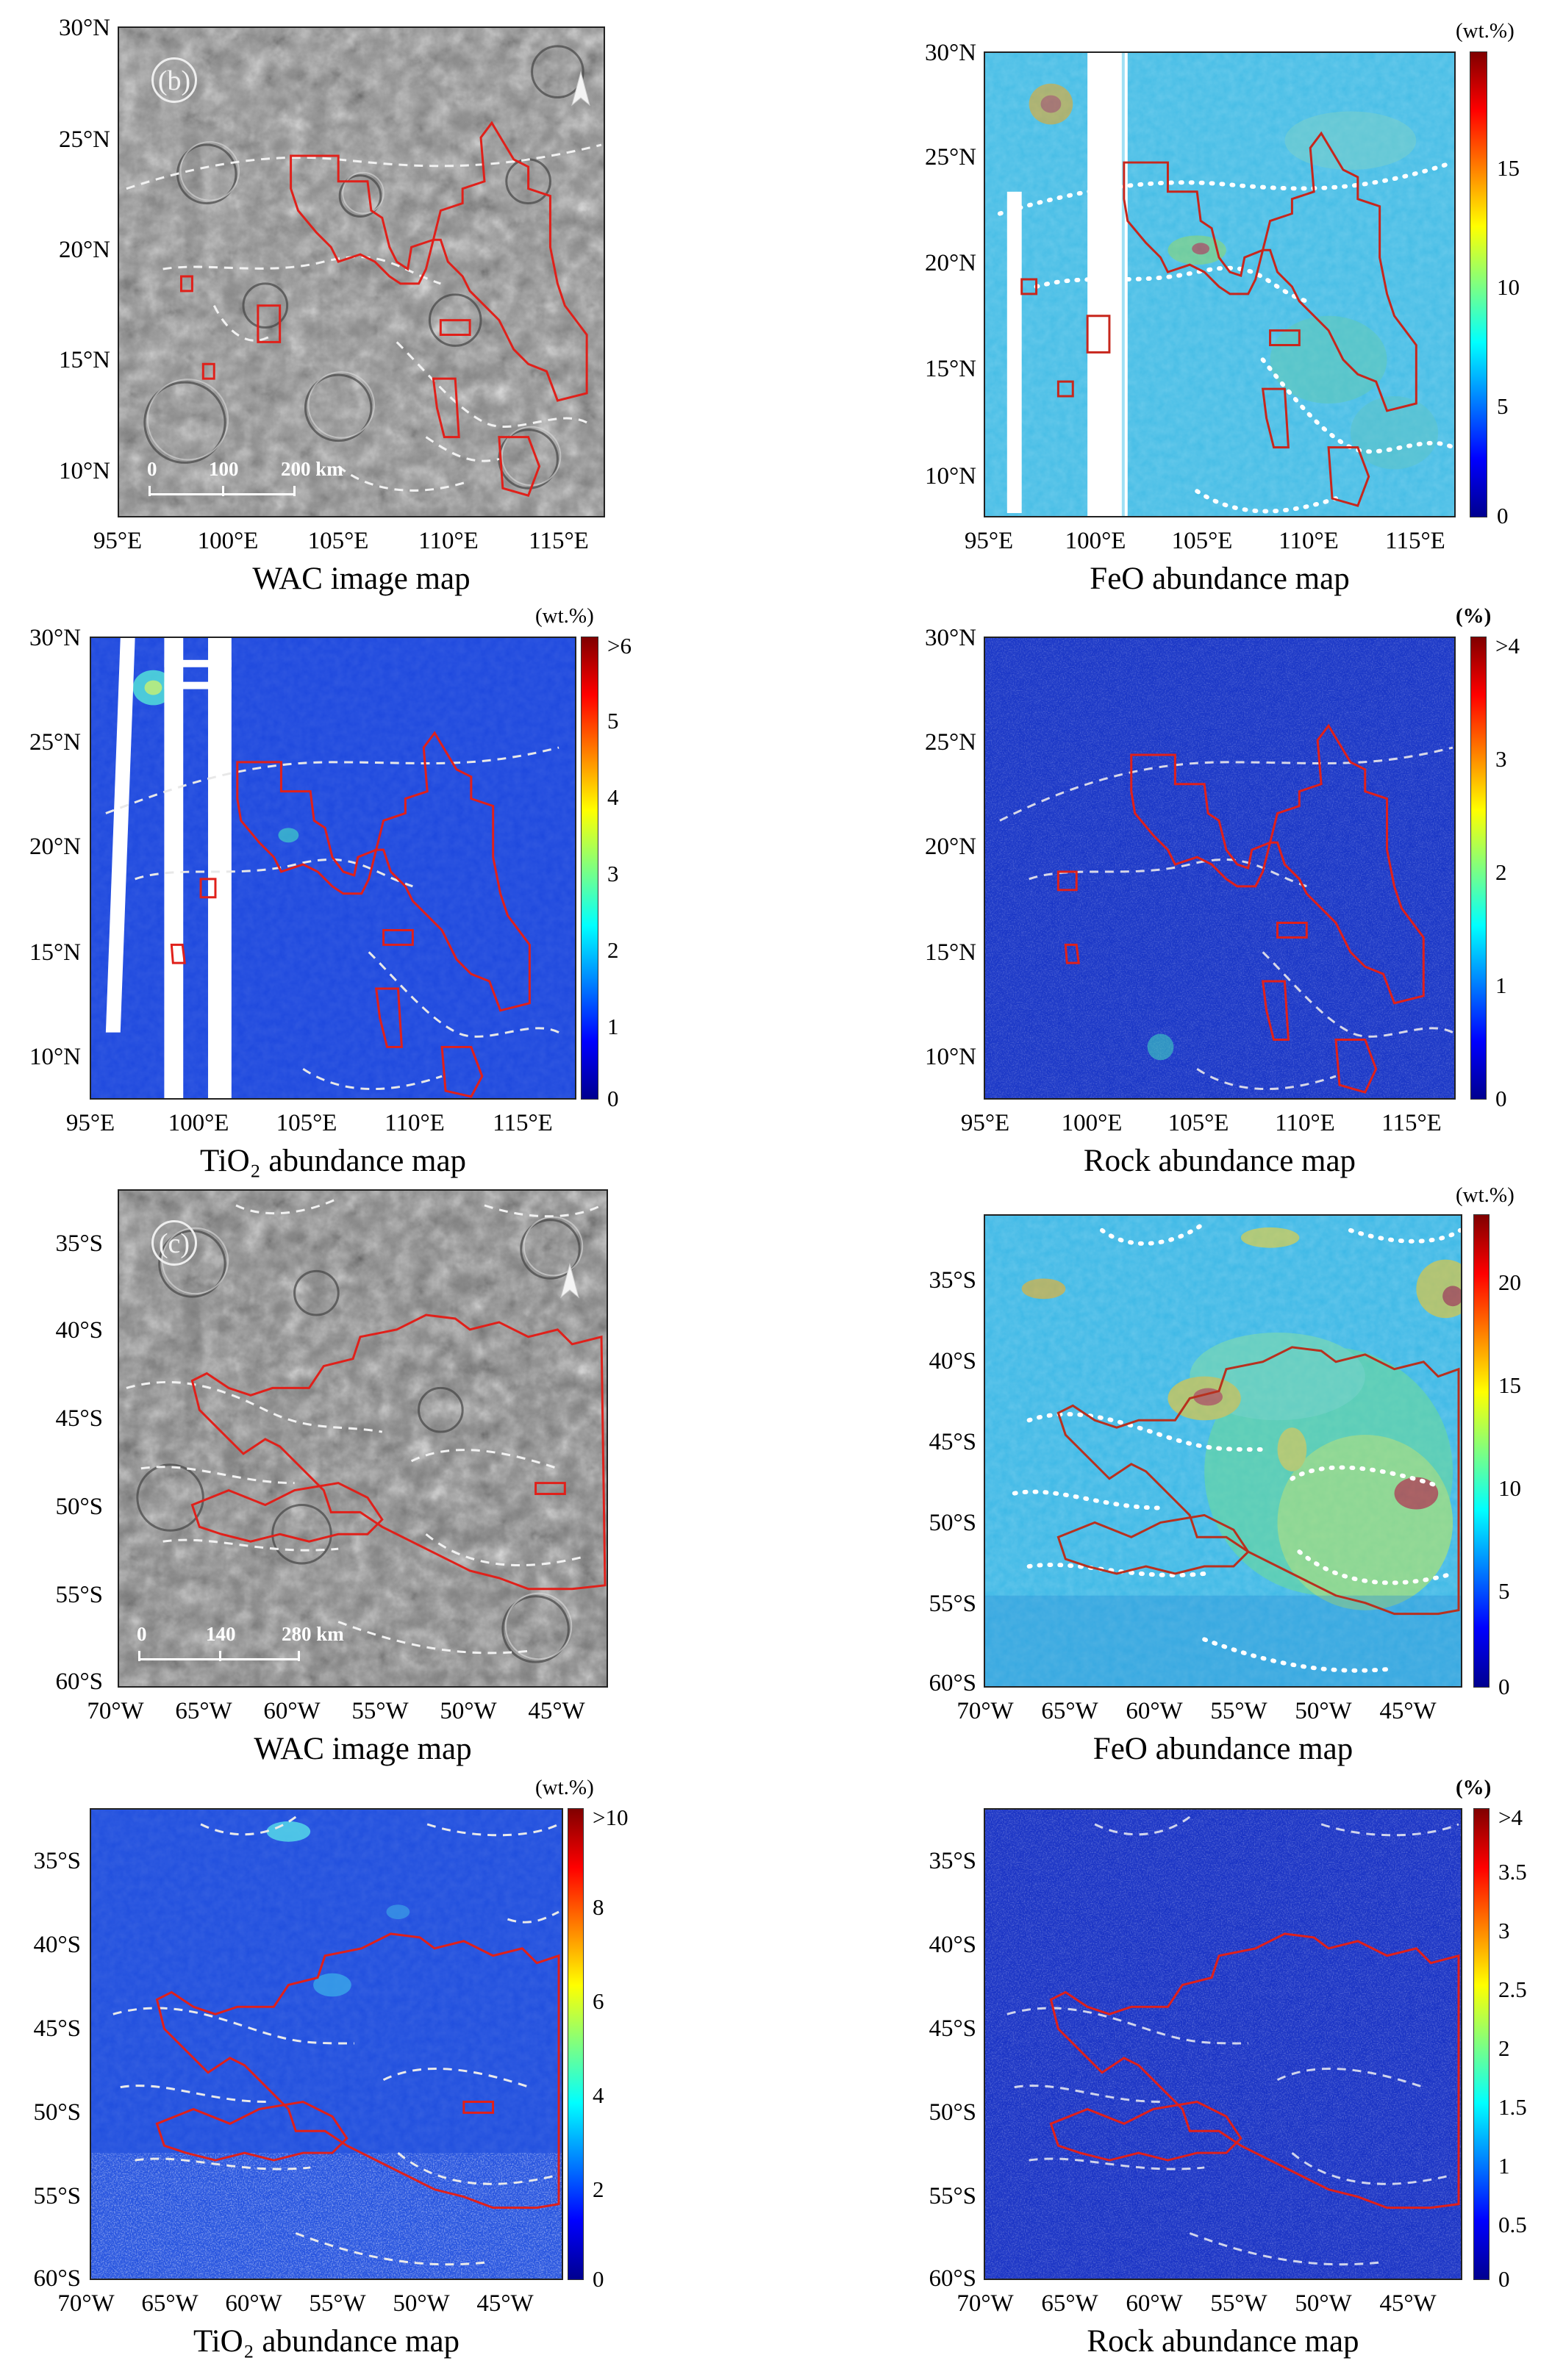  What do you see at coordinates (1513, 2224) in the screenshot?
I see `colorbar-tick: 0.5` at bounding box center [1513, 2224].